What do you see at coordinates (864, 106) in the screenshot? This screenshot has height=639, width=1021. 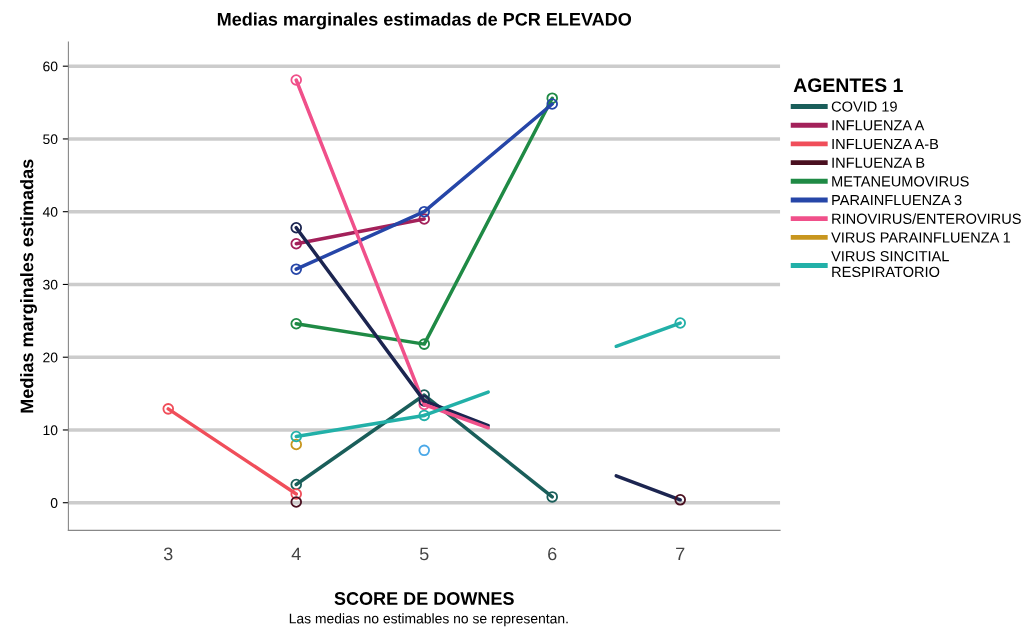 I see `legend-label: COVID 19` at bounding box center [864, 106].